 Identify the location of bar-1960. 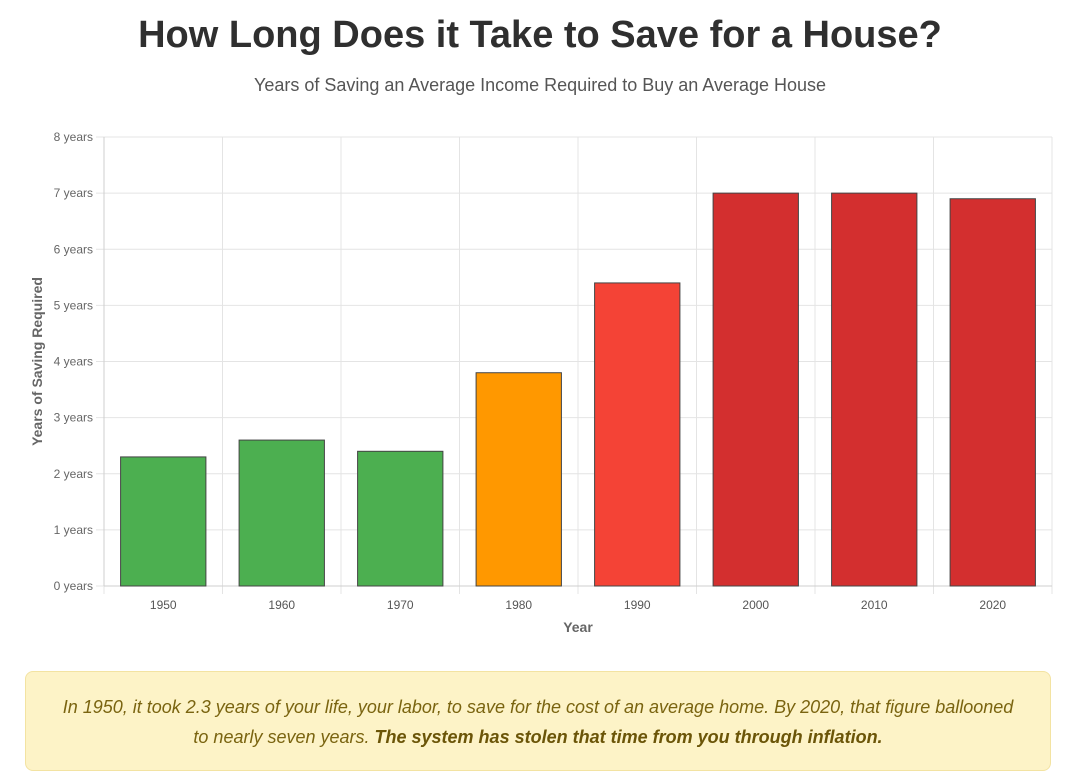
(281, 513).